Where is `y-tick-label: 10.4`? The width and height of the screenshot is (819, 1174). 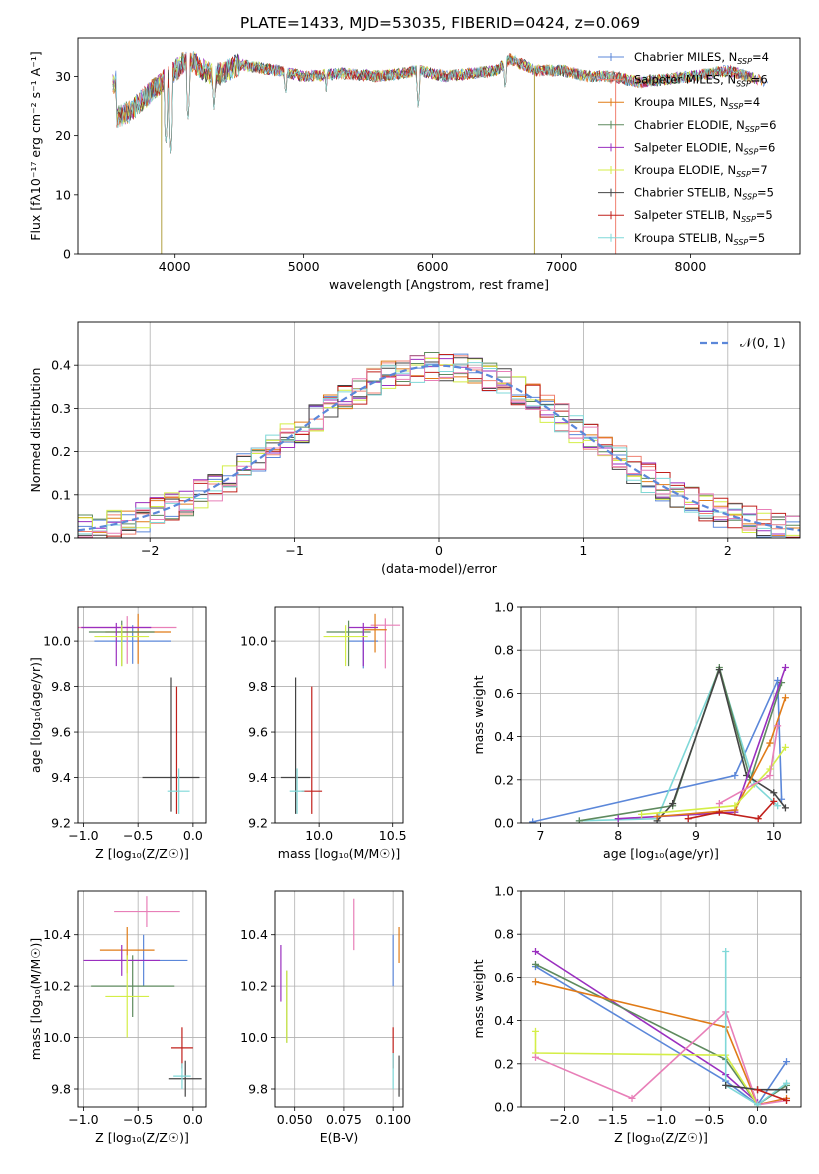
y-tick-label: 10.4 is located at coordinates (57, 934).